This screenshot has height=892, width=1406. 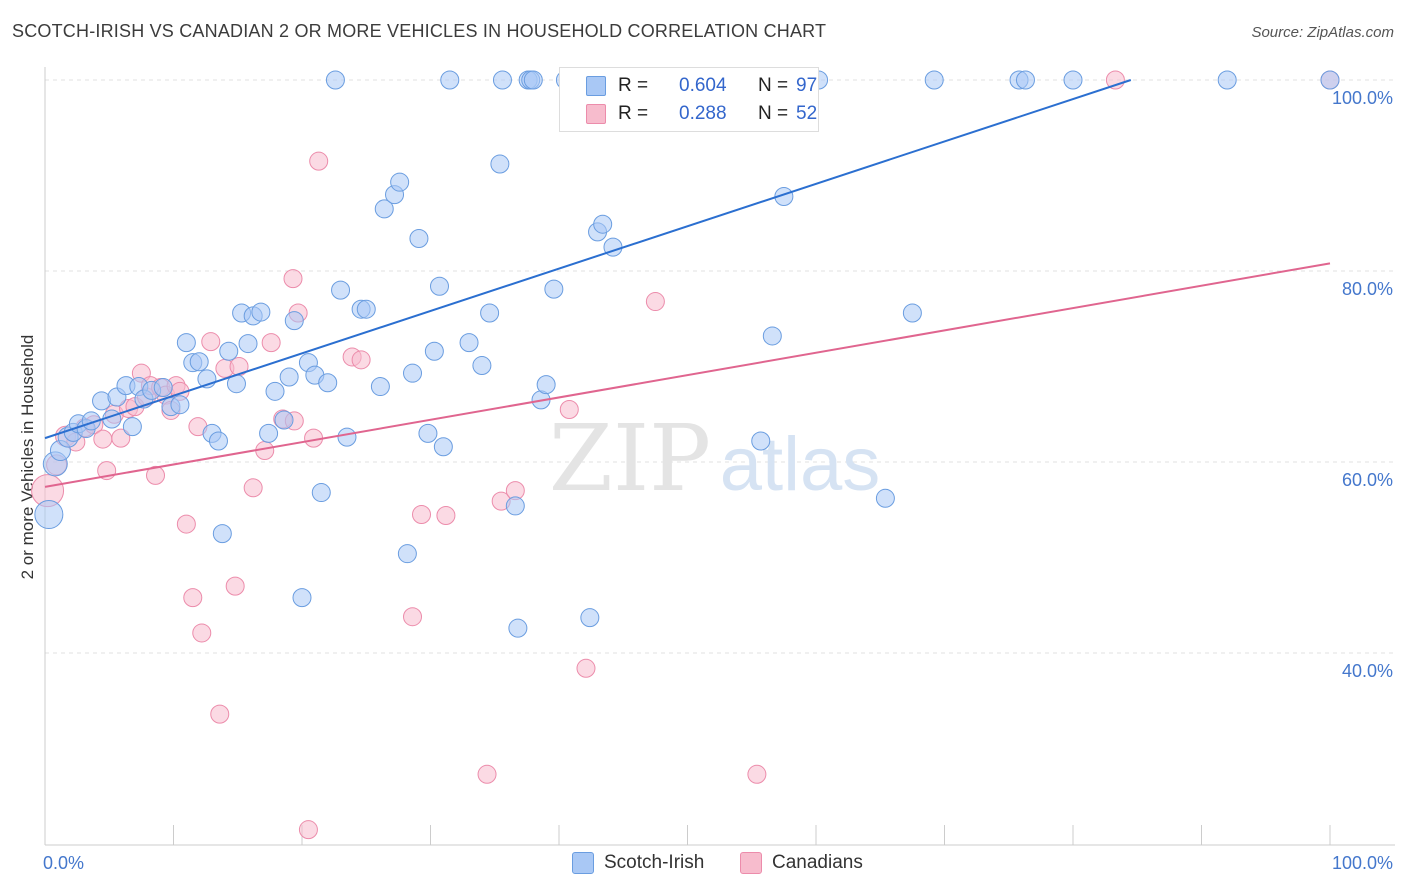 I want to click on canadians-swatch, so click(x=596, y=114).